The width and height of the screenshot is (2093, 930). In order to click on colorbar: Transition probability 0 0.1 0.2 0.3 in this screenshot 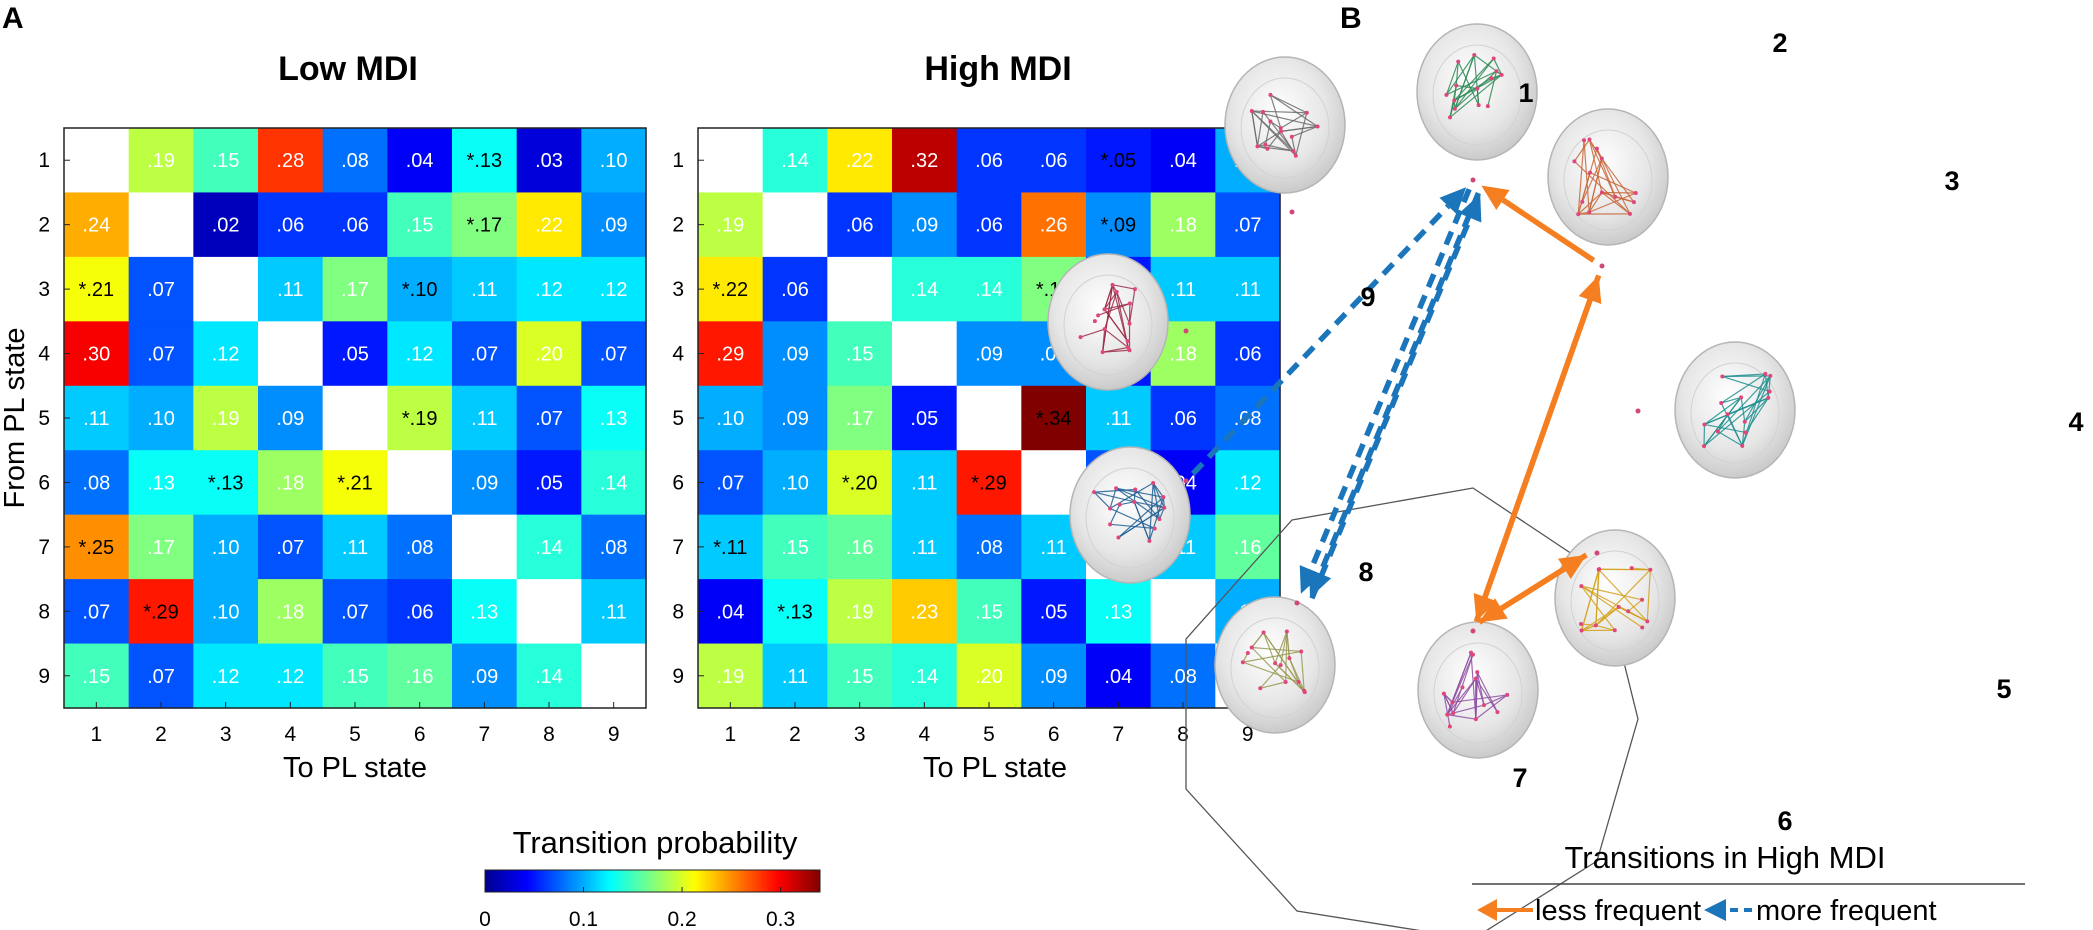, I will do `click(650, 877)`.